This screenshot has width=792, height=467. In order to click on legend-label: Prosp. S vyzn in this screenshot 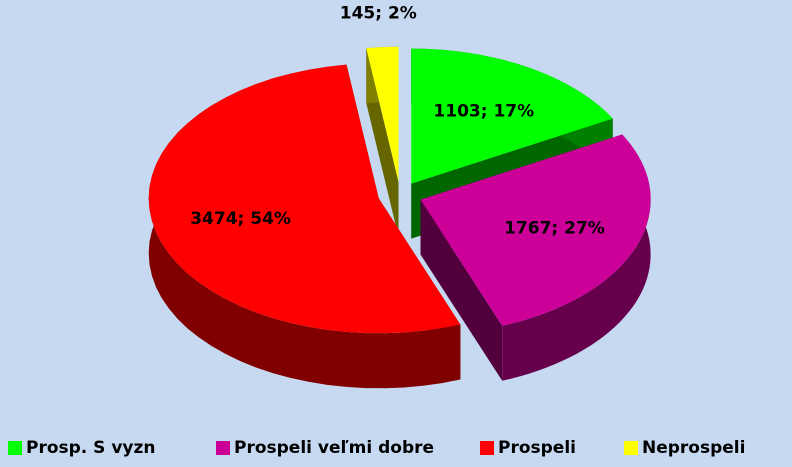, I will do `click(91, 448)`.